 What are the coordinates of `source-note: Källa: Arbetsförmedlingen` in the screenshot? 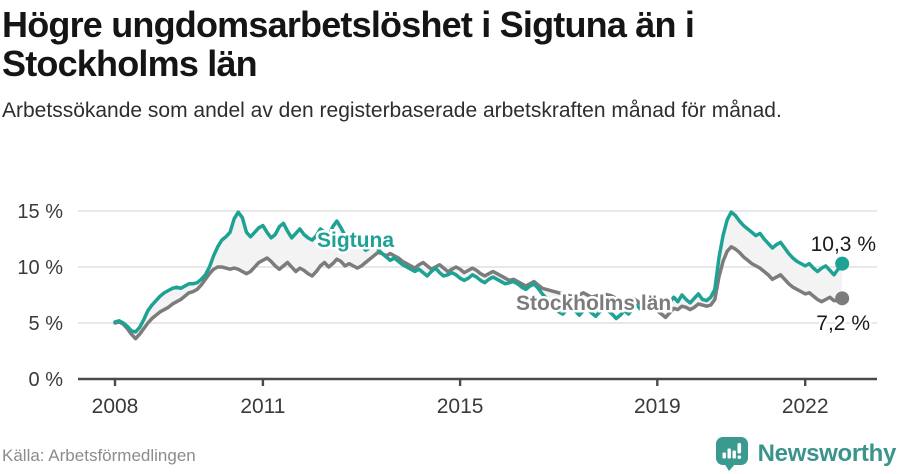 It's located at (99, 455).